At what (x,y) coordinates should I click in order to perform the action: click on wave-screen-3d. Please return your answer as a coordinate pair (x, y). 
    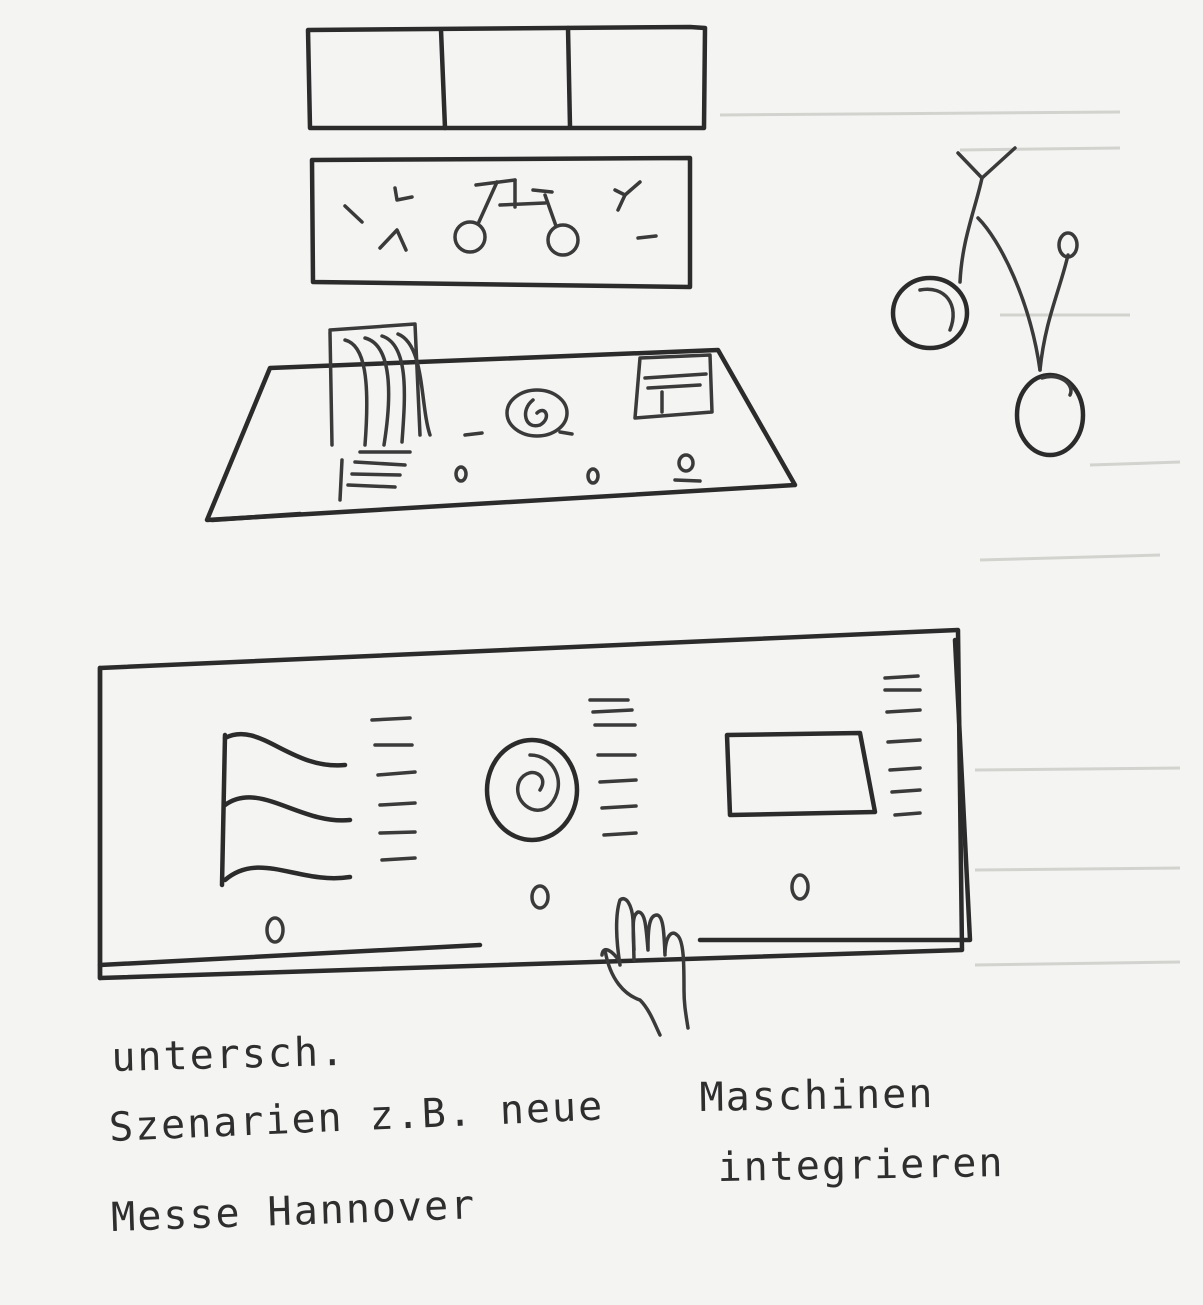
    Looking at the image, I should click on (380, 384).